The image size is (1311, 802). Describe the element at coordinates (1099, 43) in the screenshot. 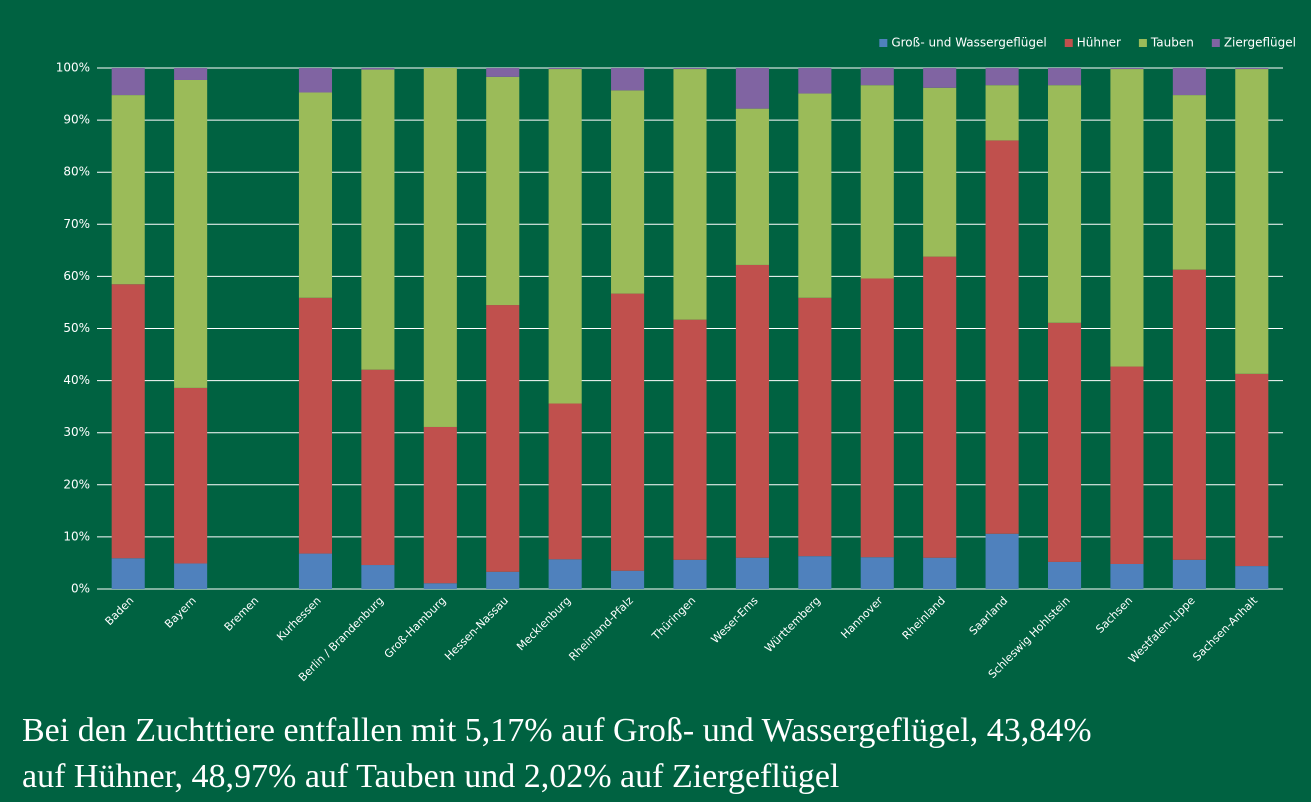

I see `legend-label: Hühner` at that location.